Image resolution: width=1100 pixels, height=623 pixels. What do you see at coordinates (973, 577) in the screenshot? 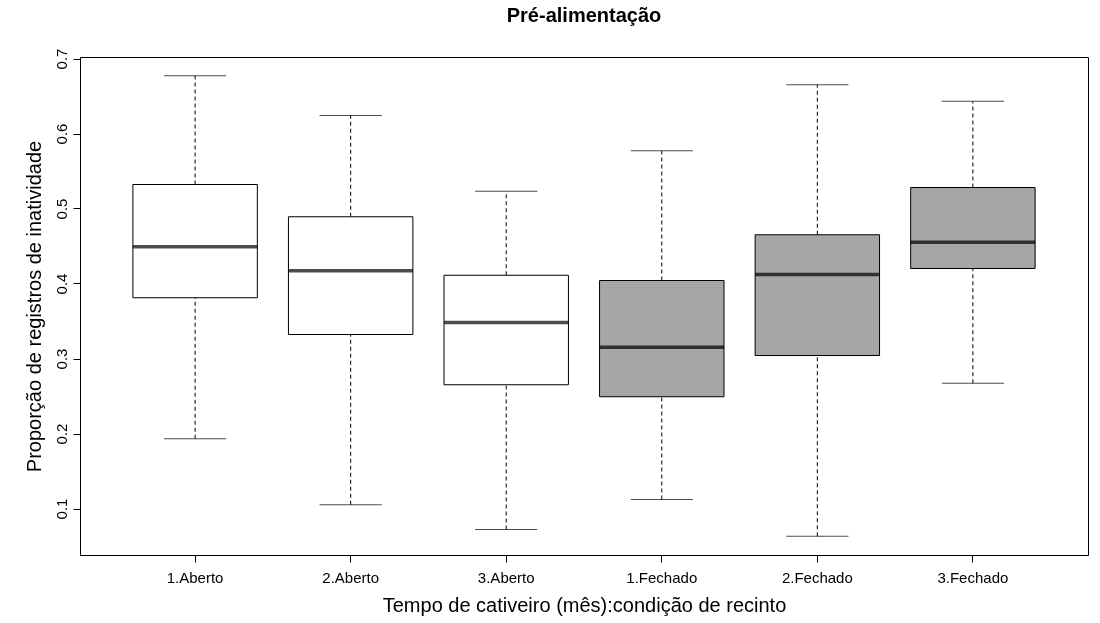
I see `x-tick-label: 3.Fechado` at bounding box center [973, 577].